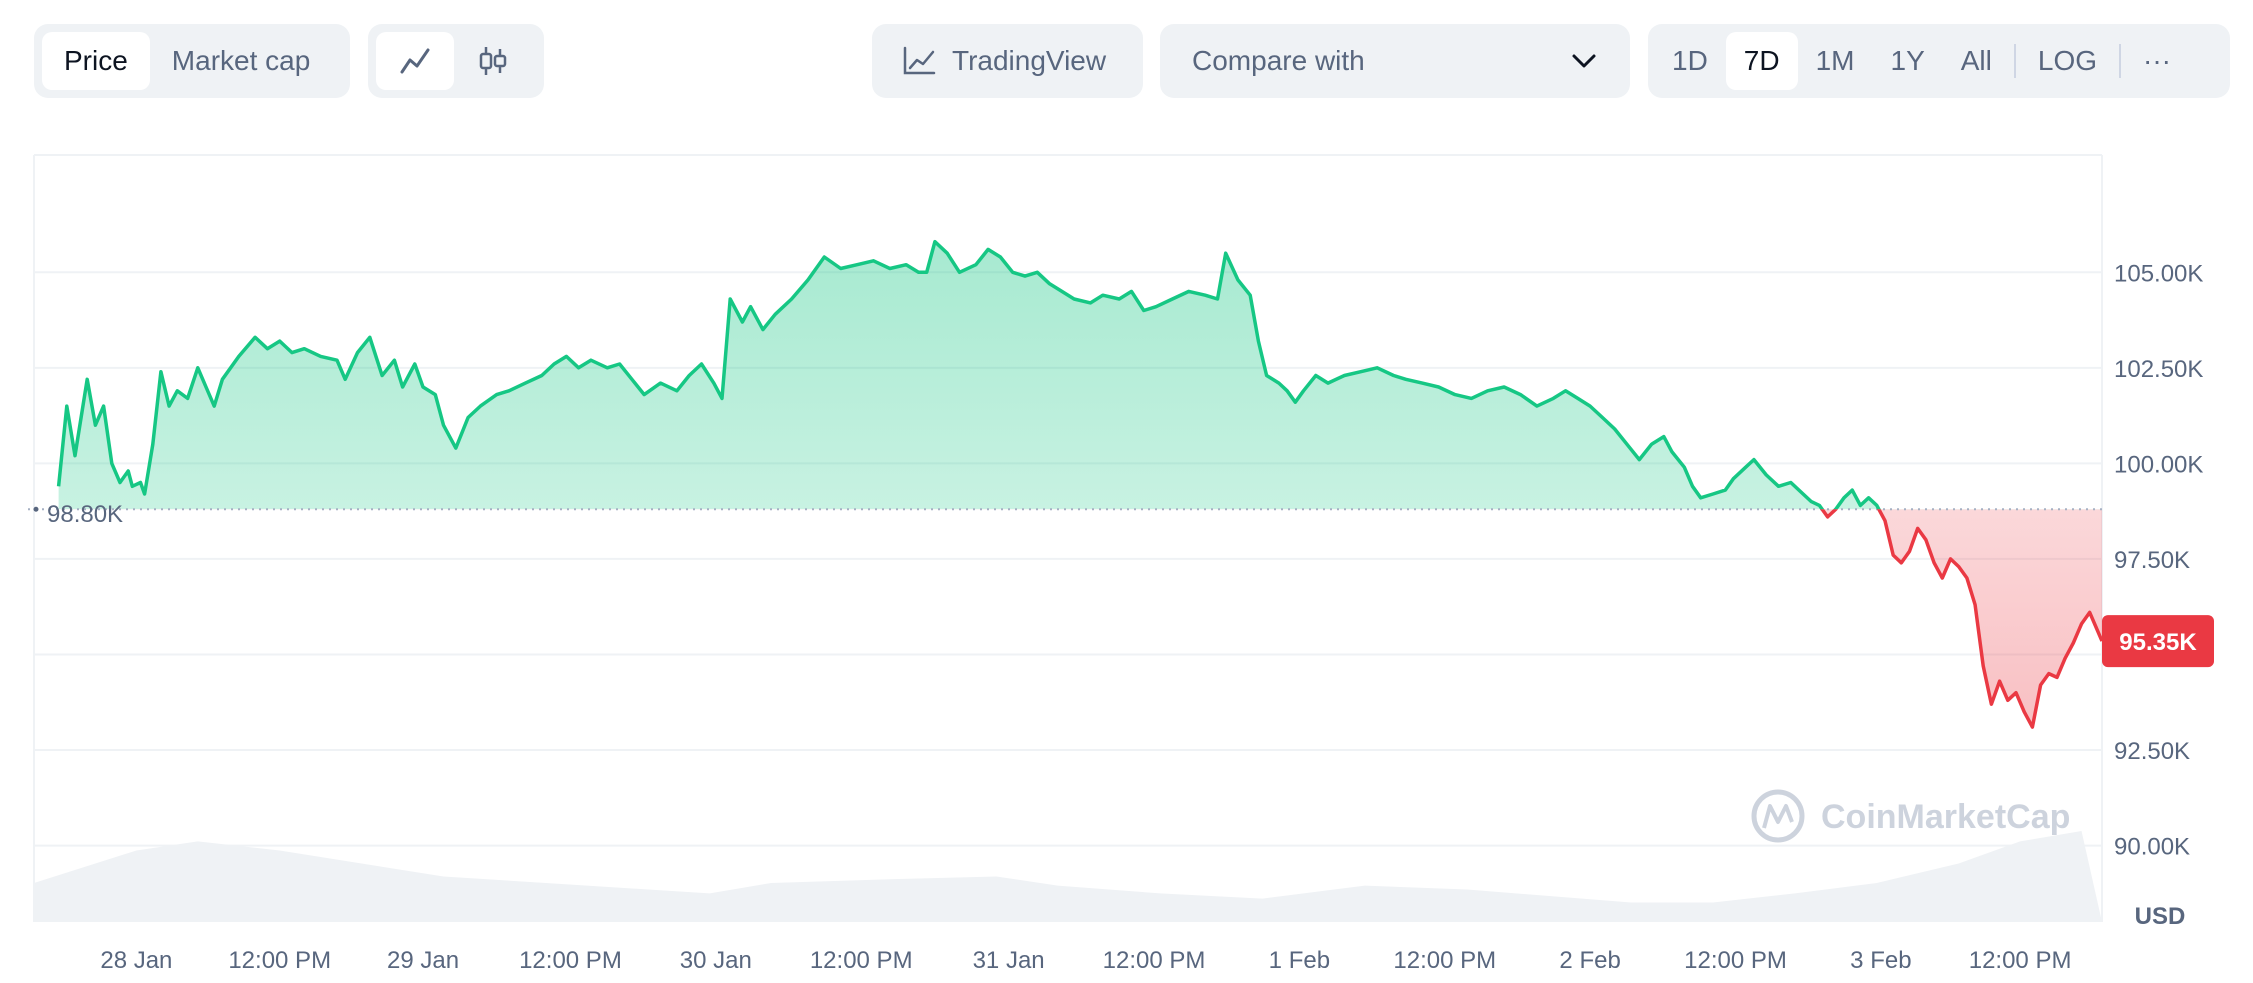 The height and width of the screenshot is (983, 2253). I want to click on range-selector: 1D 7D 1M 1Y All LOG ···, so click(1939, 61).